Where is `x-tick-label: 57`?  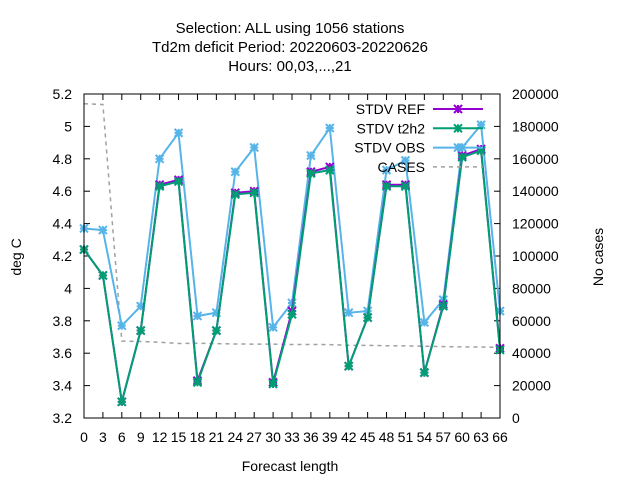
x-tick-label: 57 is located at coordinates (443, 437).